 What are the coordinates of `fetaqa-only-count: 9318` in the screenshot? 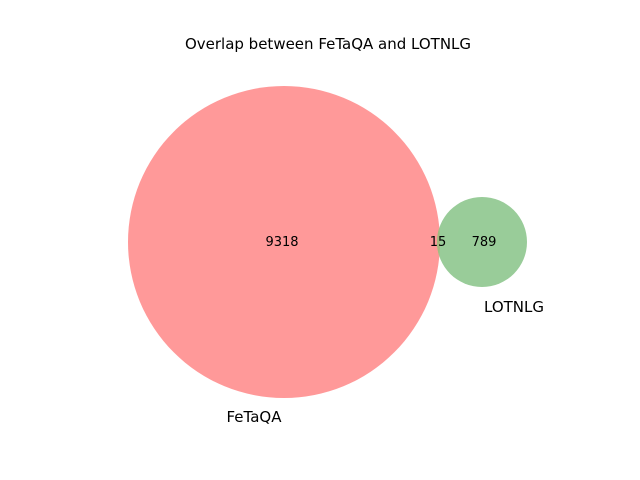 It's located at (281, 242).